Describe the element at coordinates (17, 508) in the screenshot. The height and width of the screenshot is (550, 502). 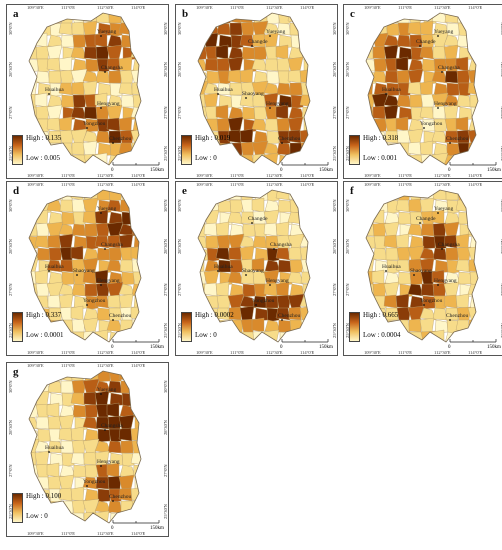
I see `legend-color-ramp` at that location.